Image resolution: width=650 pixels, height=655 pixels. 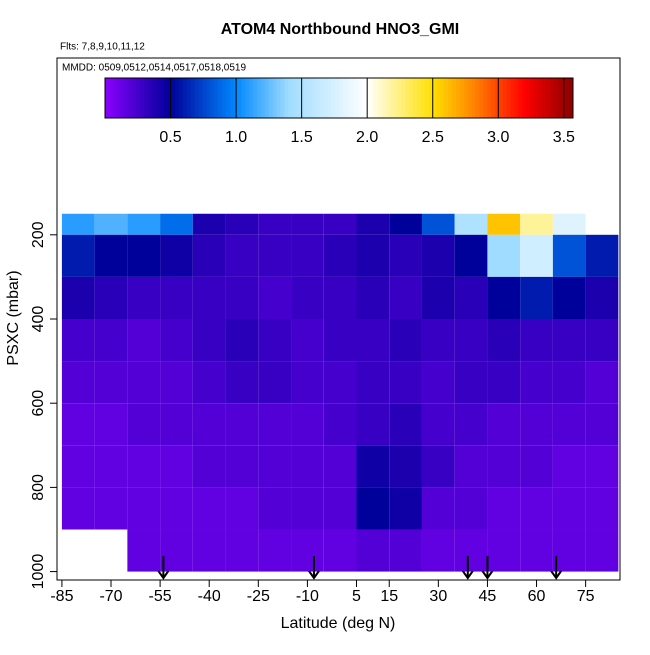 What do you see at coordinates (102, 47) in the screenshot?
I see `subtitle: Flts: 7,8,9,10,11,12` at bounding box center [102, 47].